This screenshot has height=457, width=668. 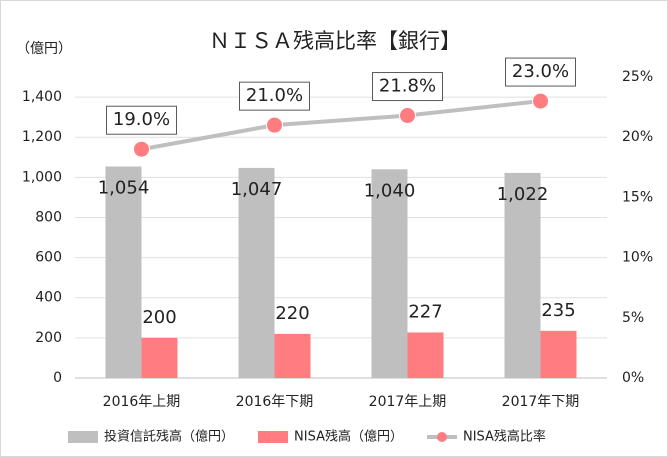 What do you see at coordinates (48, 338) in the screenshot?
I see `y-tick-label: 200` at bounding box center [48, 338].